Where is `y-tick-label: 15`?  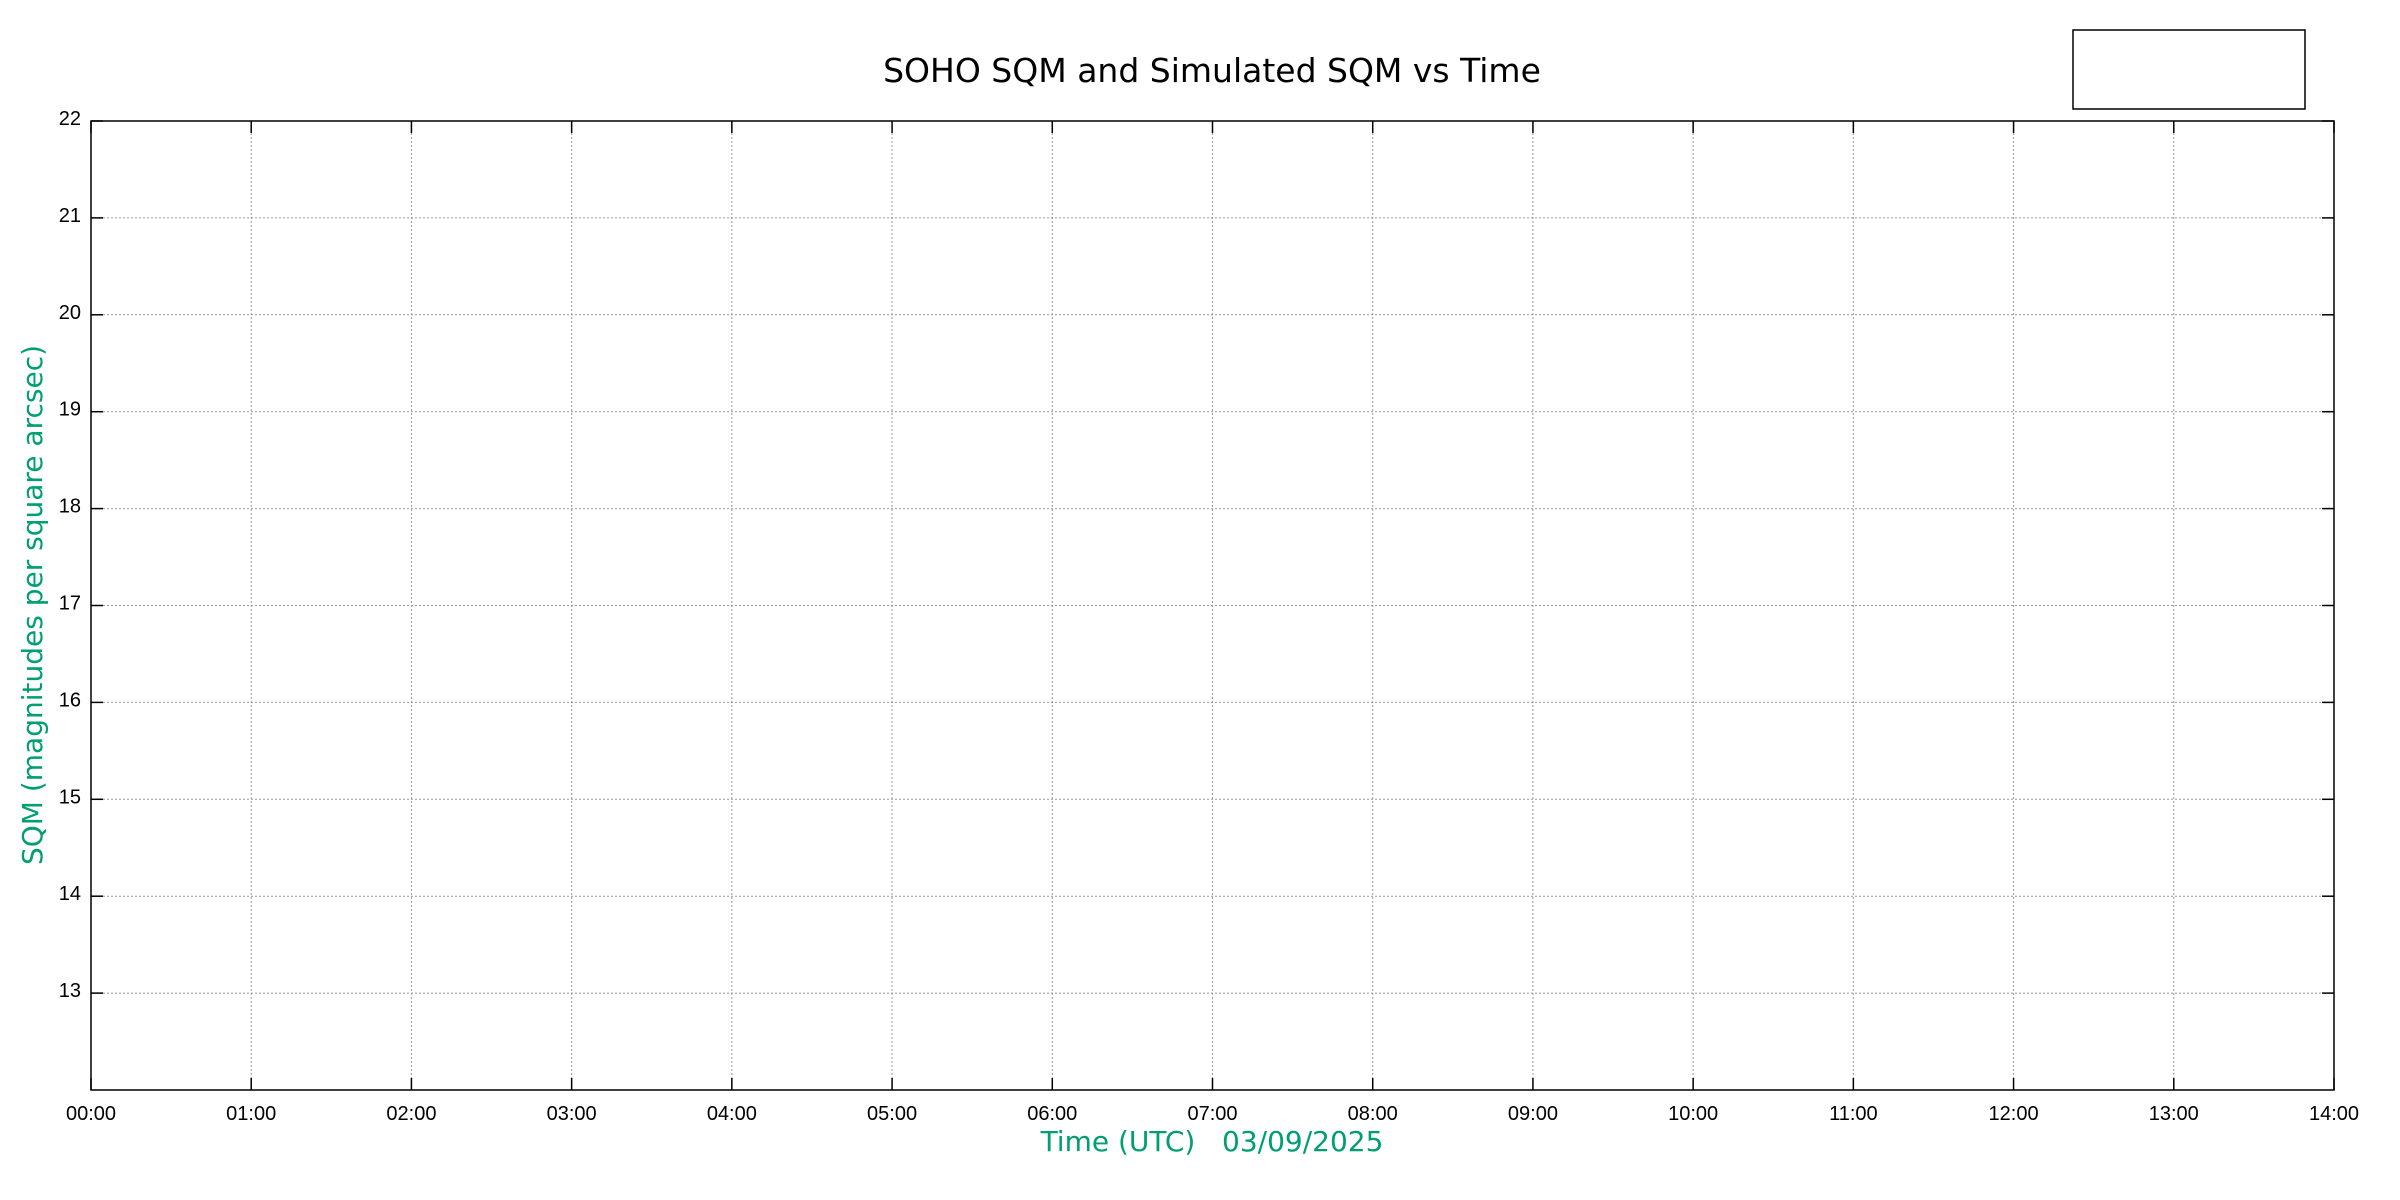
y-tick-label: 15 is located at coordinates (70, 797).